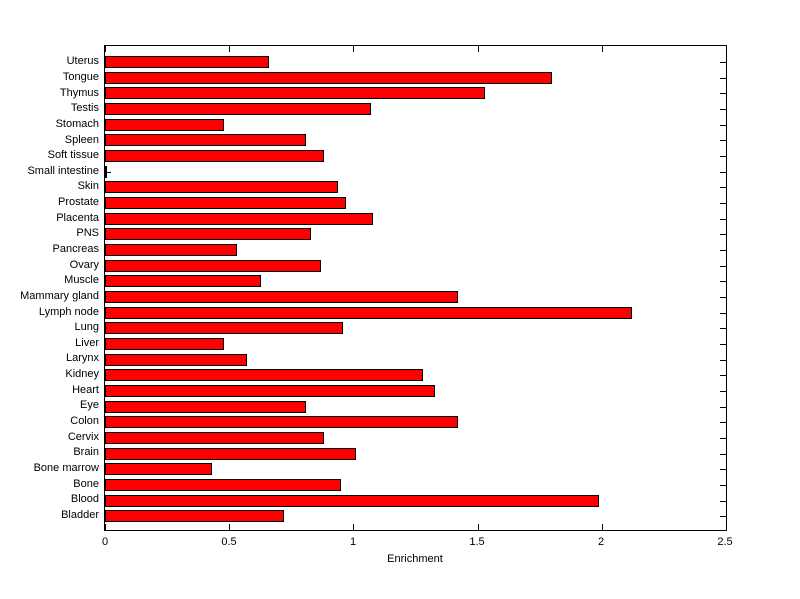 This screenshot has width=800, height=599. What do you see at coordinates (87, 233) in the screenshot?
I see `y-tick-label: PNS` at bounding box center [87, 233].